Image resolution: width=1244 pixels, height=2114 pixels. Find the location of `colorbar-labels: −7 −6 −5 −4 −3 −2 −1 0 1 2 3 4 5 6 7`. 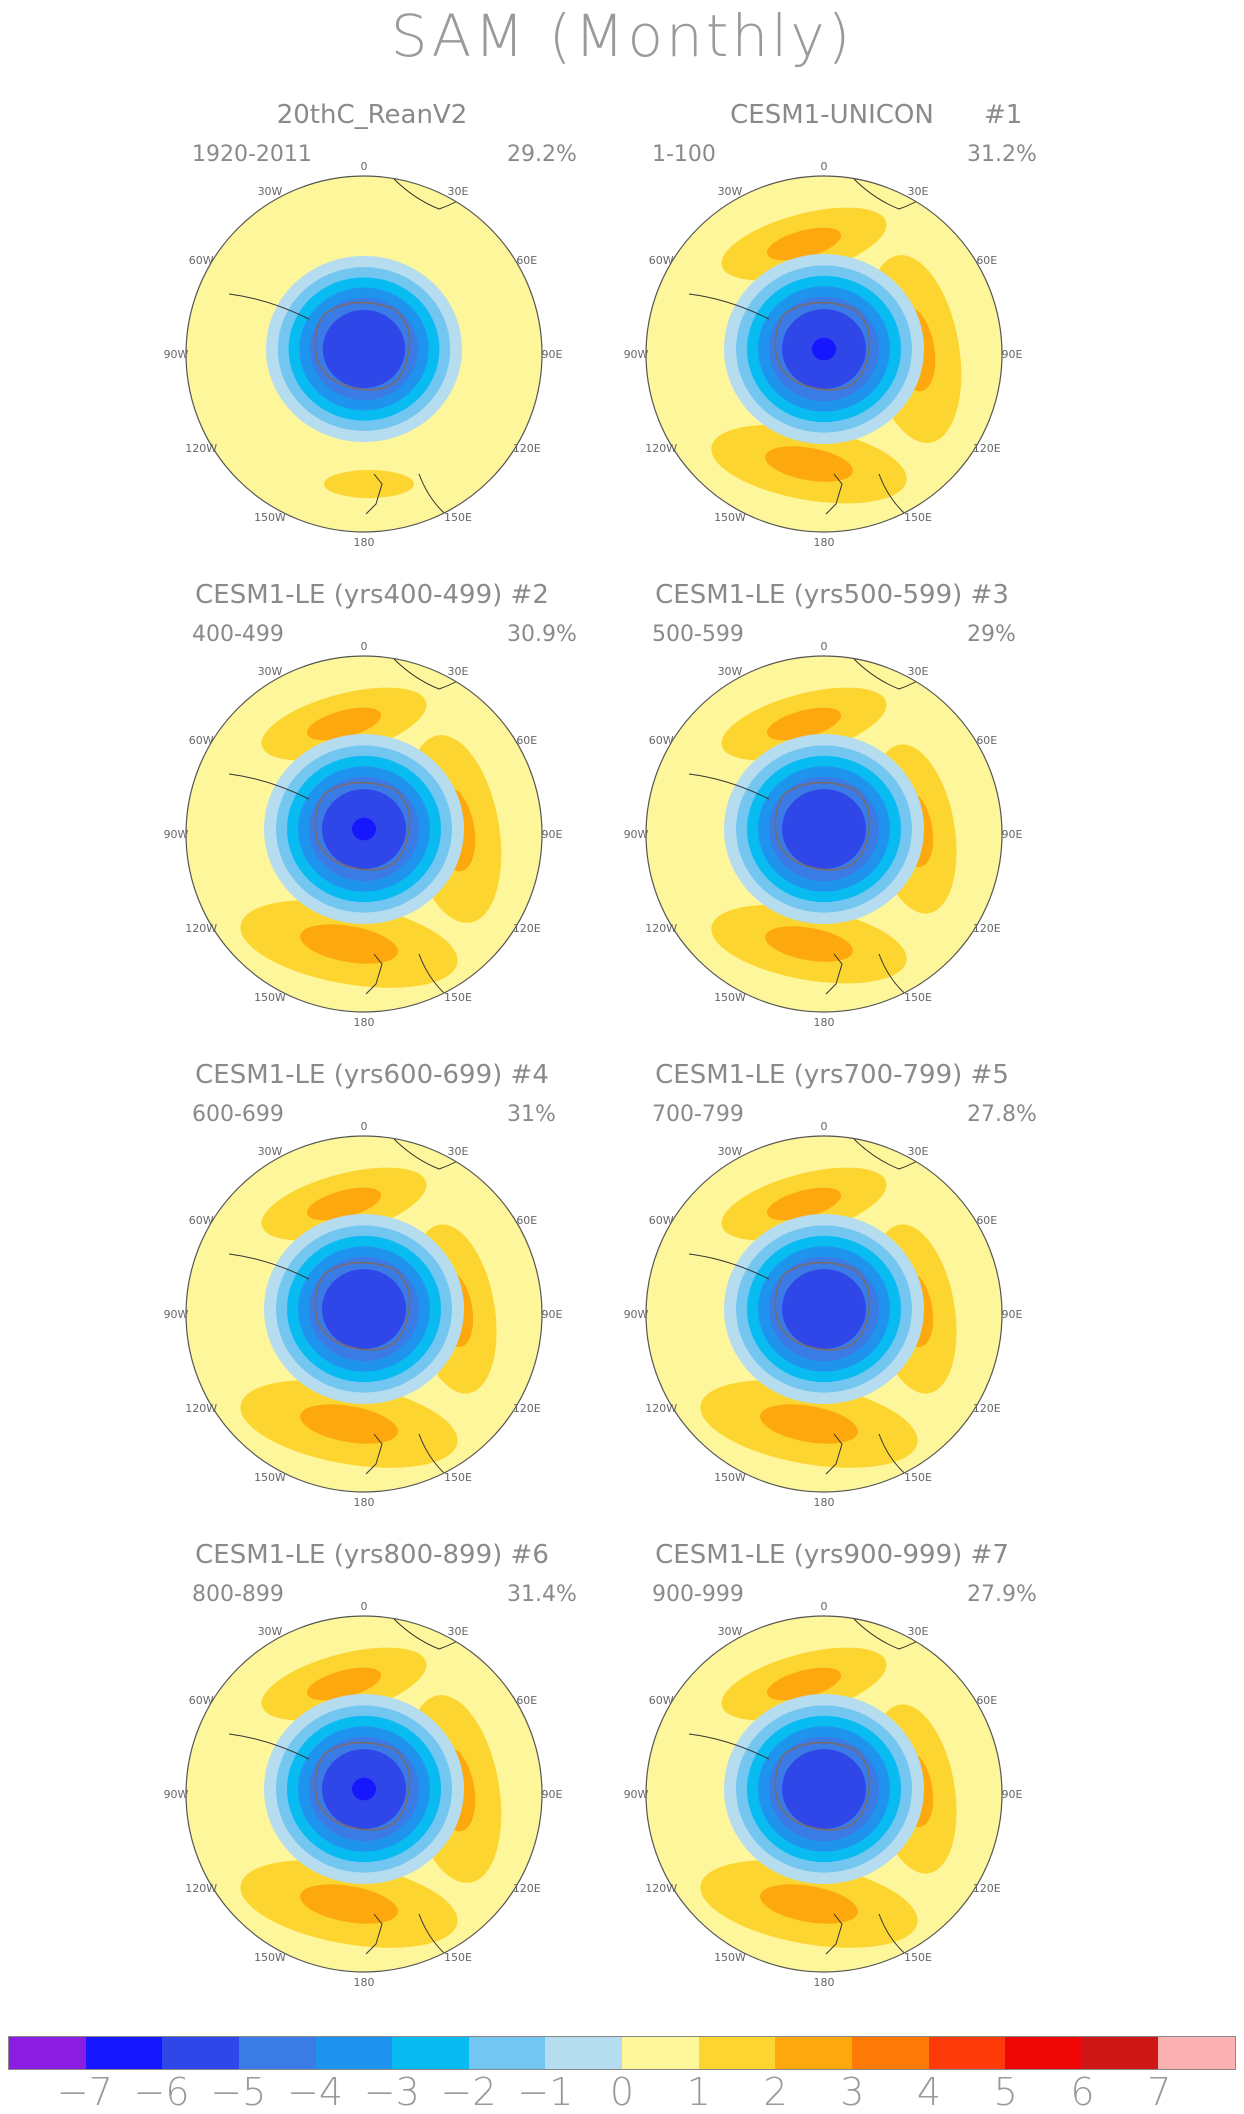

colorbar-labels: −7 −6 −5 −4 −3 −2 −1 0 1 2 3 4 5 6 7 is located at coordinates (622, 2092).